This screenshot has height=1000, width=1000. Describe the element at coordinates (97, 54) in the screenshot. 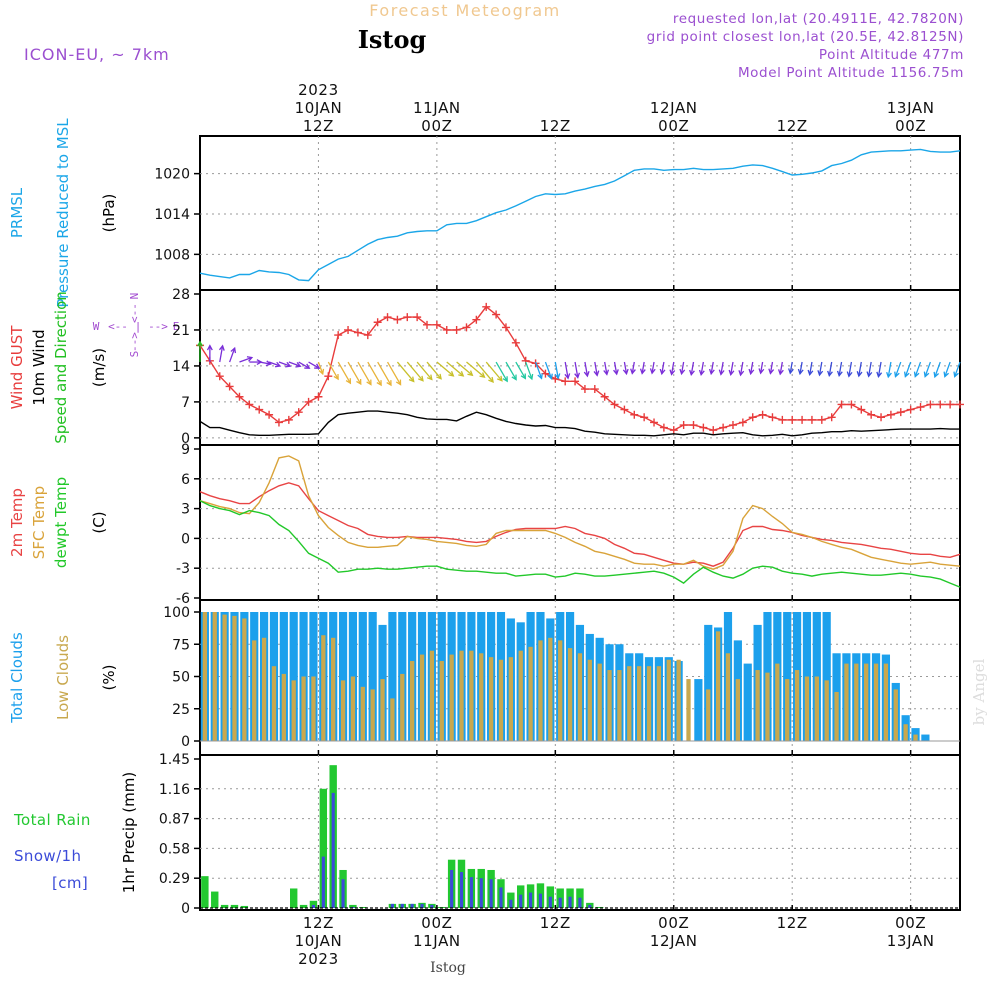

I see `model-label: ICON-EU, ~ 7km` at that location.